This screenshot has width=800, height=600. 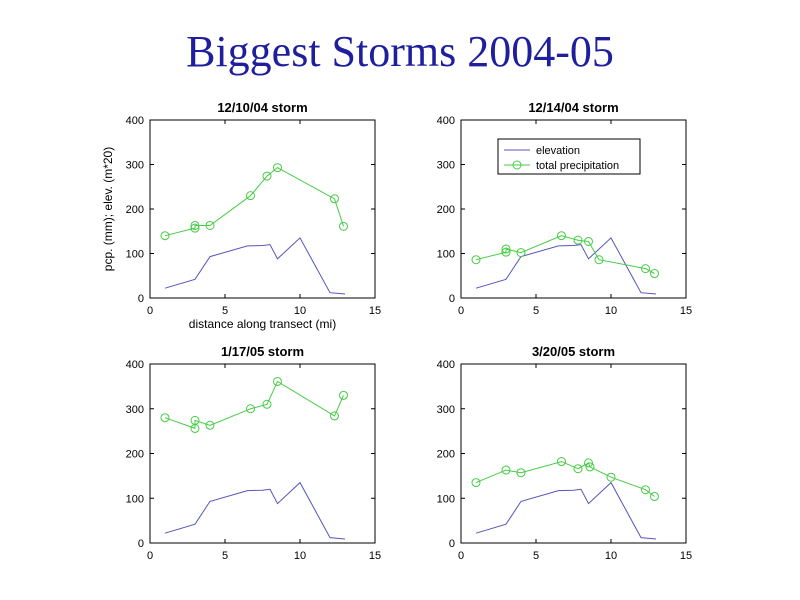 What do you see at coordinates (573, 351) in the screenshot?
I see `chart-title: 3/20/05 storm` at bounding box center [573, 351].